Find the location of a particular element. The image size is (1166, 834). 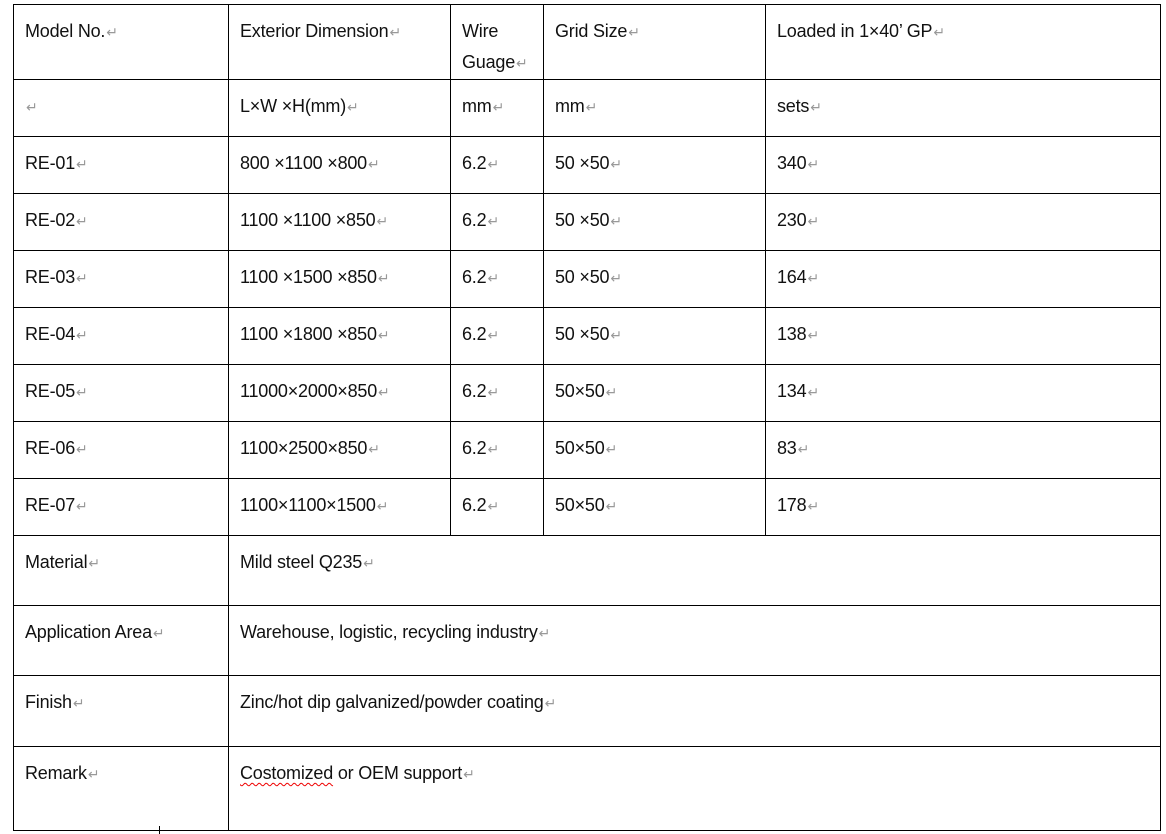

spec-label-cell: Remark is located at coordinates (121, 788).